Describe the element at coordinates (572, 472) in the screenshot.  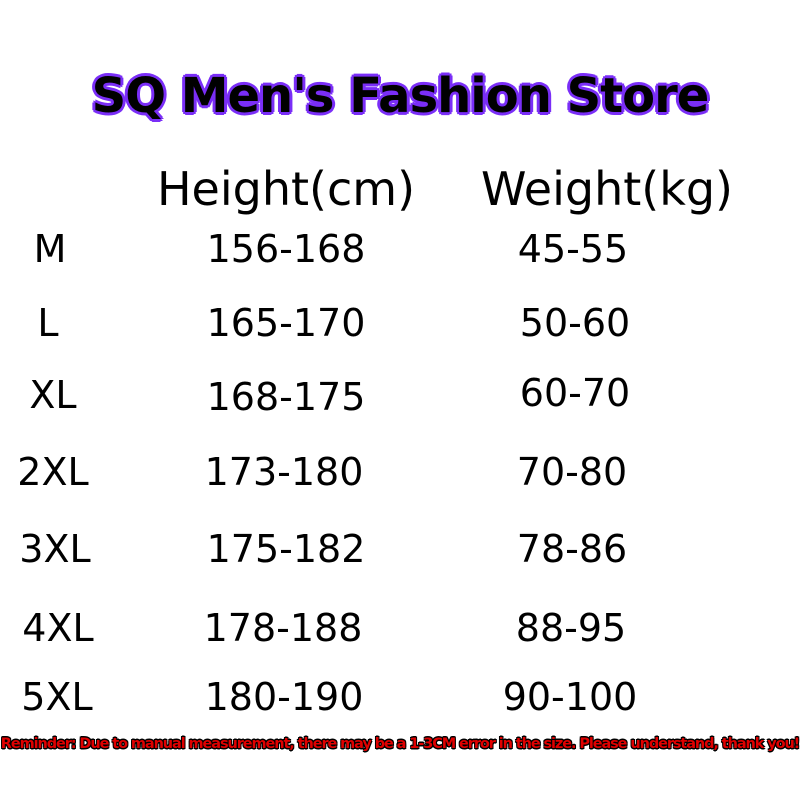
I see `weight-cell: 70-80` at that location.